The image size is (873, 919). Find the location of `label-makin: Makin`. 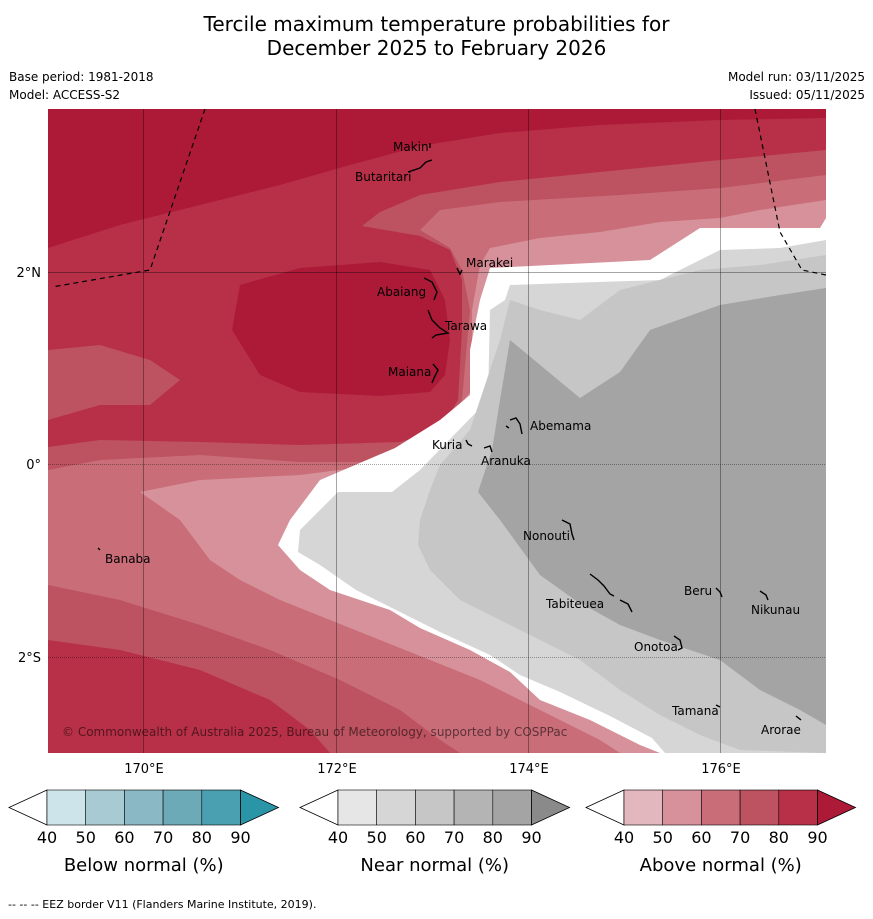

label-makin: Makin is located at coordinates (411, 147).